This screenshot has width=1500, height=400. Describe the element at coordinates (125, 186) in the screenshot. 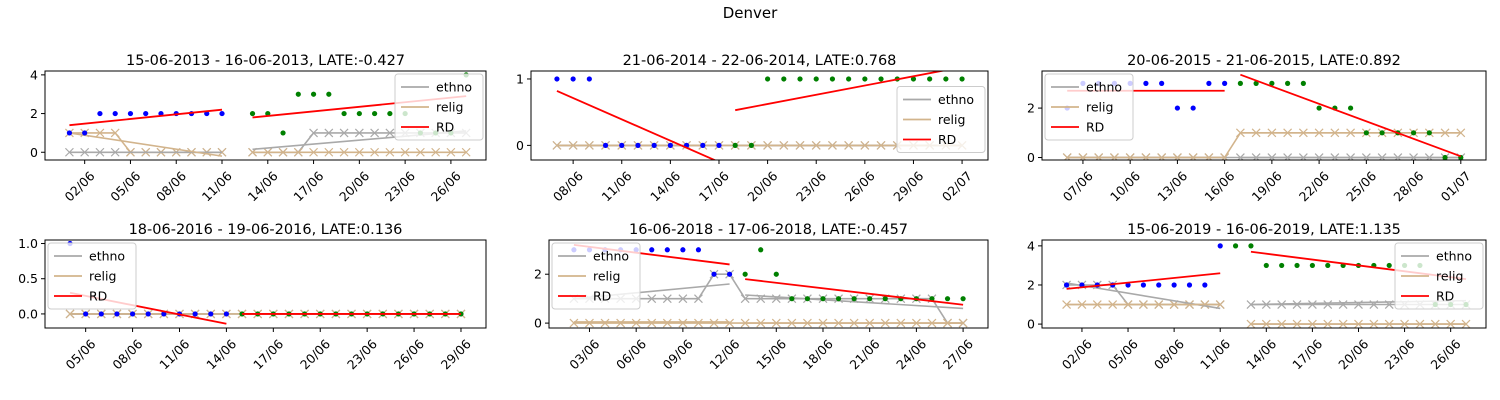

I see `x-tick-label: 05/06` at that location.